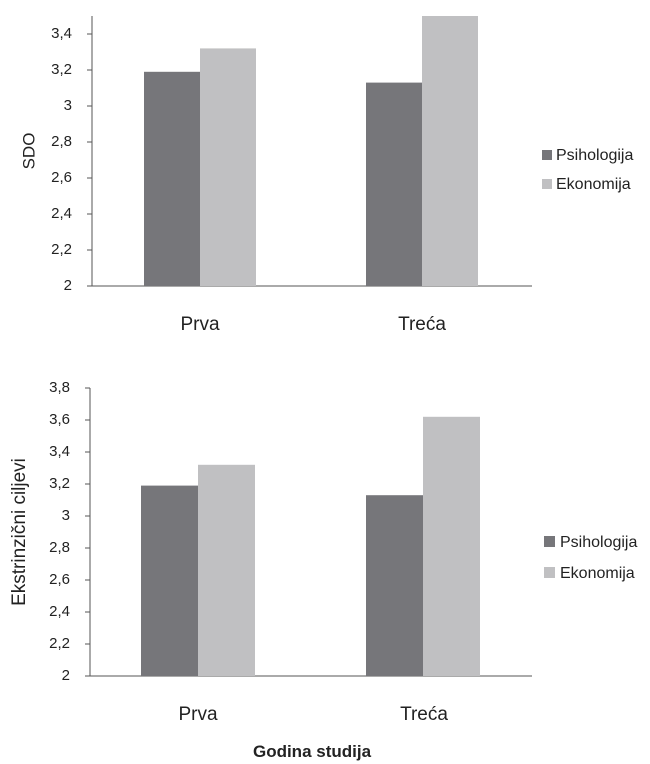 The height and width of the screenshot is (764, 650). What do you see at coordinates (549, 572) in the screenshot?
I see `chart2-legend-swatch-ekonomija` at bounding box center [549, 572].